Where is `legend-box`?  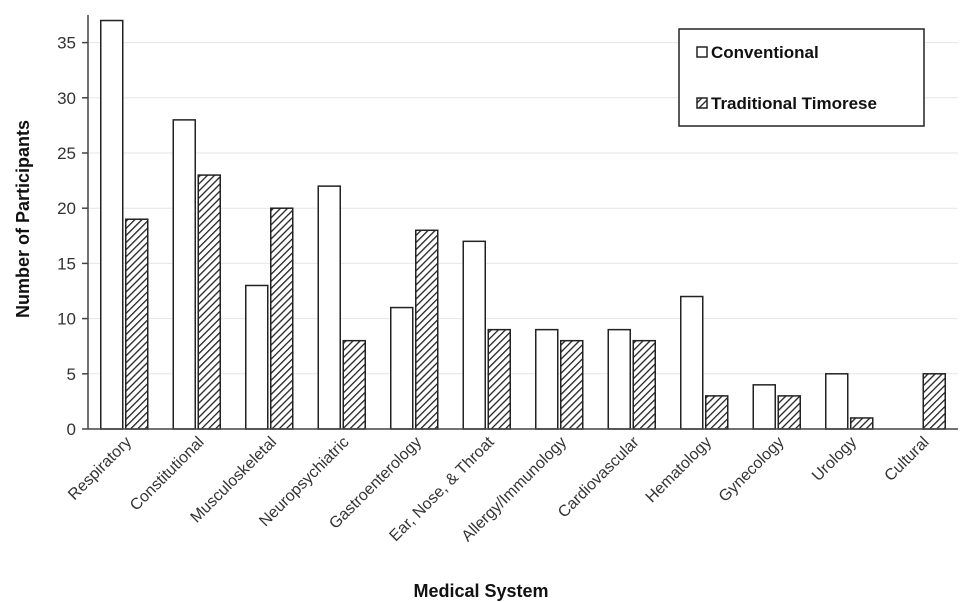 legend-box is located at coordinates (801, 77).